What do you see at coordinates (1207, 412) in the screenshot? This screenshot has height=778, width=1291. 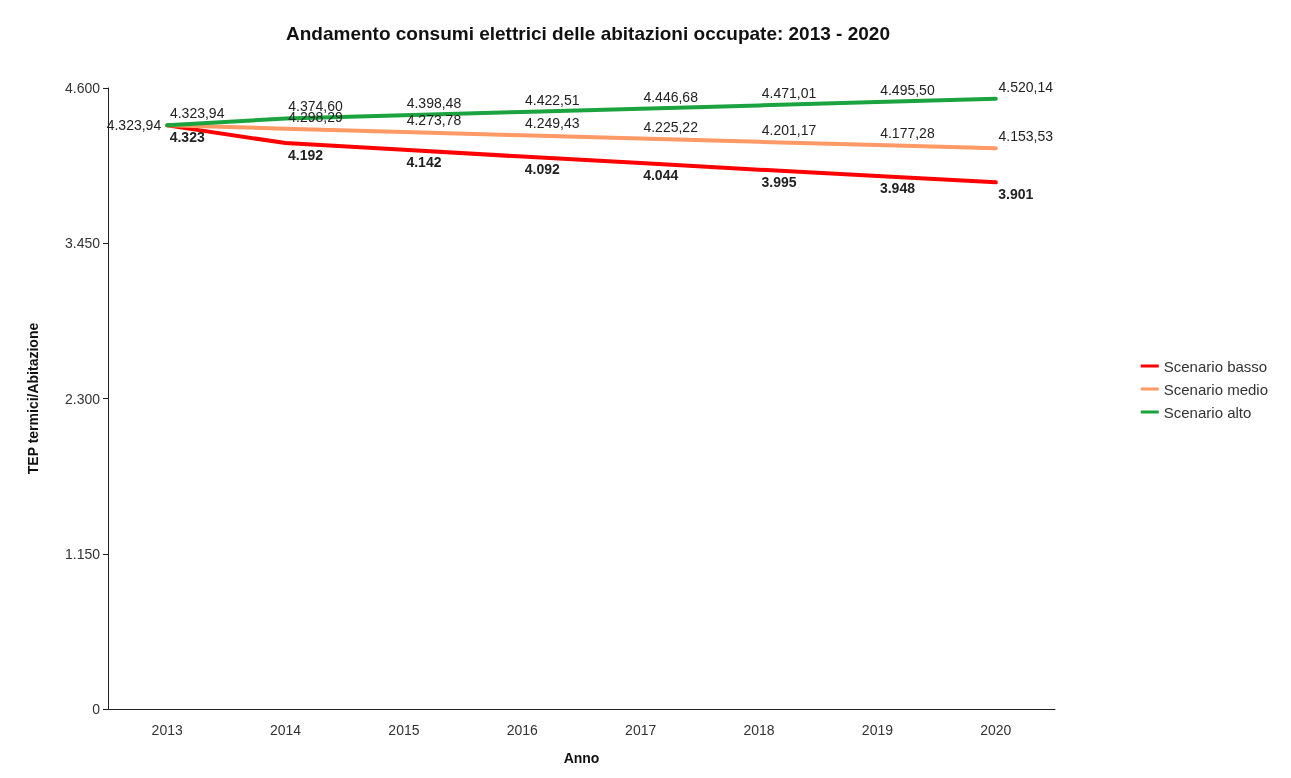 I see `legend-label: Scenario alto` at bounding box center [1207, 412].